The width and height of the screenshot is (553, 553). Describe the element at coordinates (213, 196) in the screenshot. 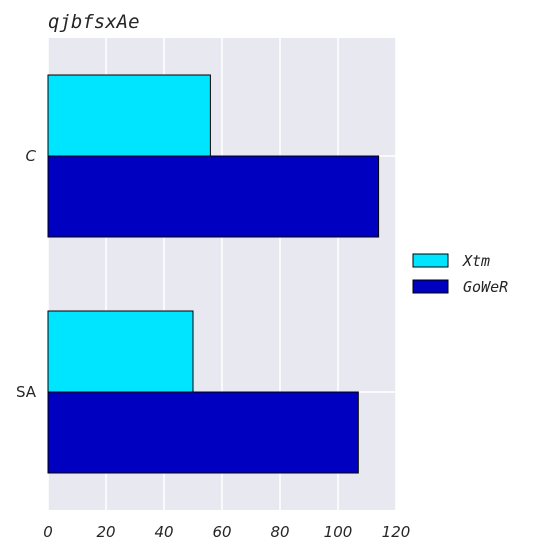

I see `bar-gower-c` at that location.